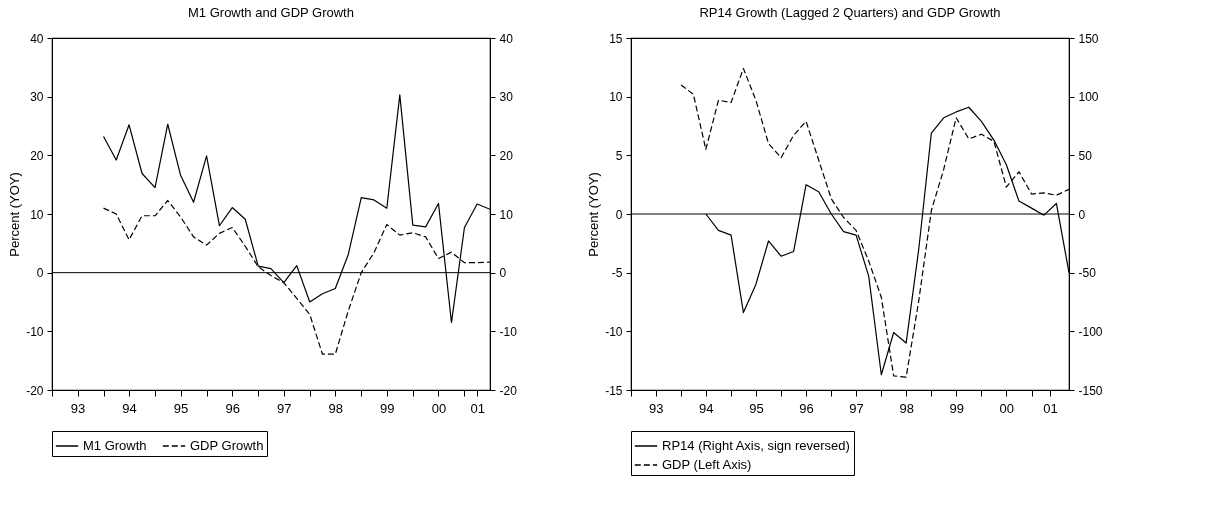 The width and height of the screenshot is (1217, 508). What do you see at coordinates (1088, 97) in the screenshot?
I see `y2-tick-label: 100` at bounding box center [1088, 97].